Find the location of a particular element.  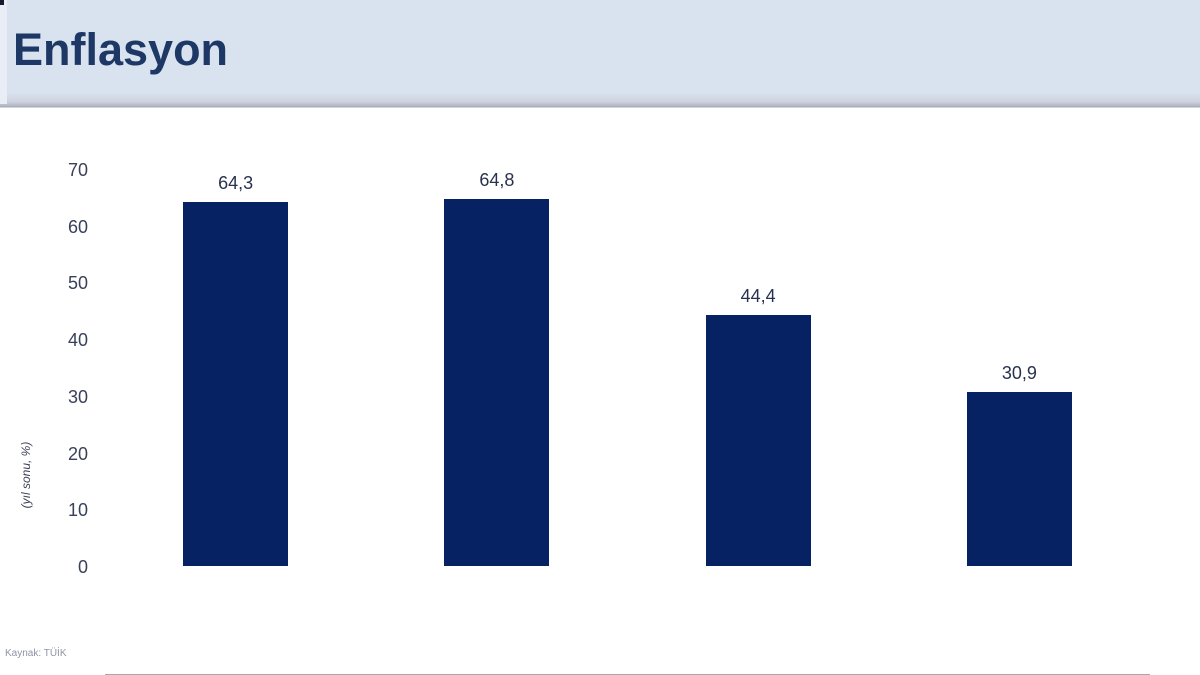

corner-mark is located at coordinates (2, 2).